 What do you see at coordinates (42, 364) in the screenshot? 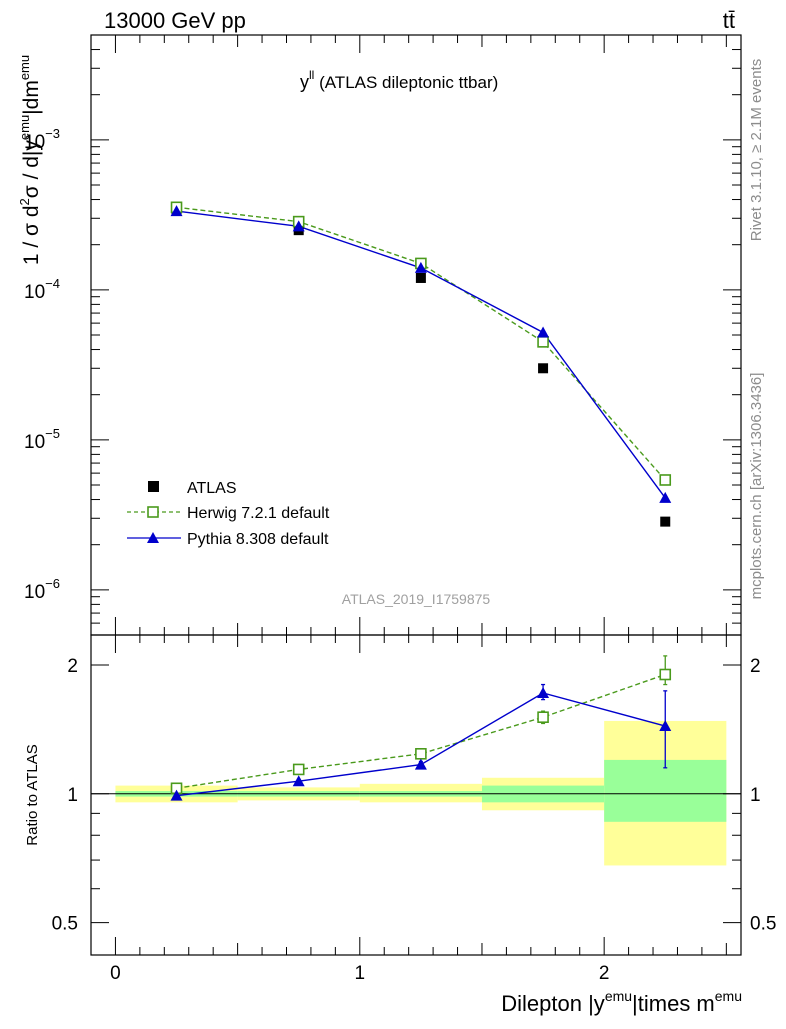
I see `main-ytick-labels: 10⁻⁶ 10⁻⁵ 10⁻⁴ 10⁻³` at bounding box center [42, 364].